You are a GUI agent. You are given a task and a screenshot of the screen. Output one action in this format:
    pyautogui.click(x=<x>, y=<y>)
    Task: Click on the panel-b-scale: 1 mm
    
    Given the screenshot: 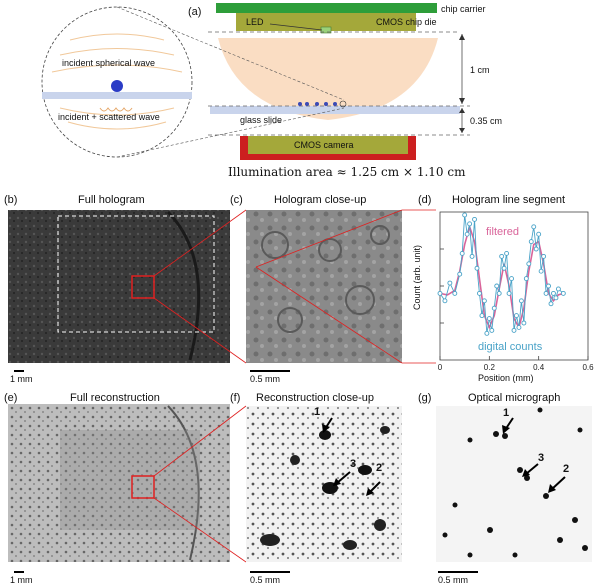 What is the action you would take?
    pyautogui.click(x=21, y=379)
    